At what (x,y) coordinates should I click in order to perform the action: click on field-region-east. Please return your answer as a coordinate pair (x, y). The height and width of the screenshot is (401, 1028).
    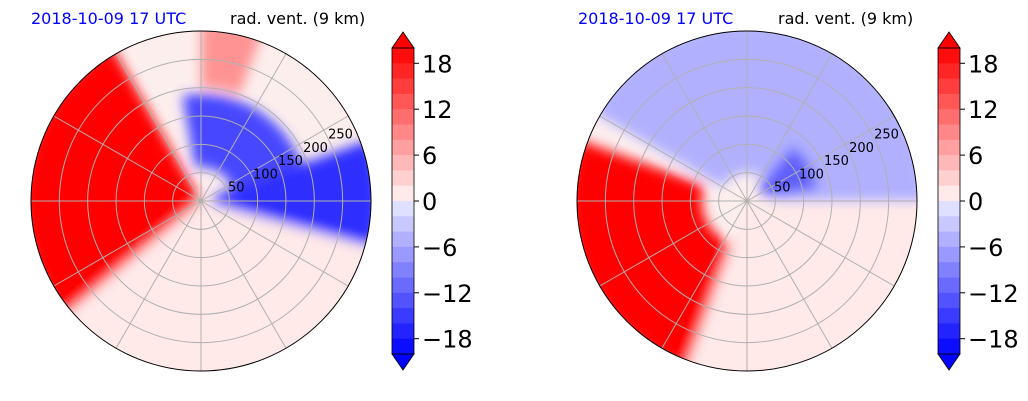
    Looking at the image, I should click on (291, 193).